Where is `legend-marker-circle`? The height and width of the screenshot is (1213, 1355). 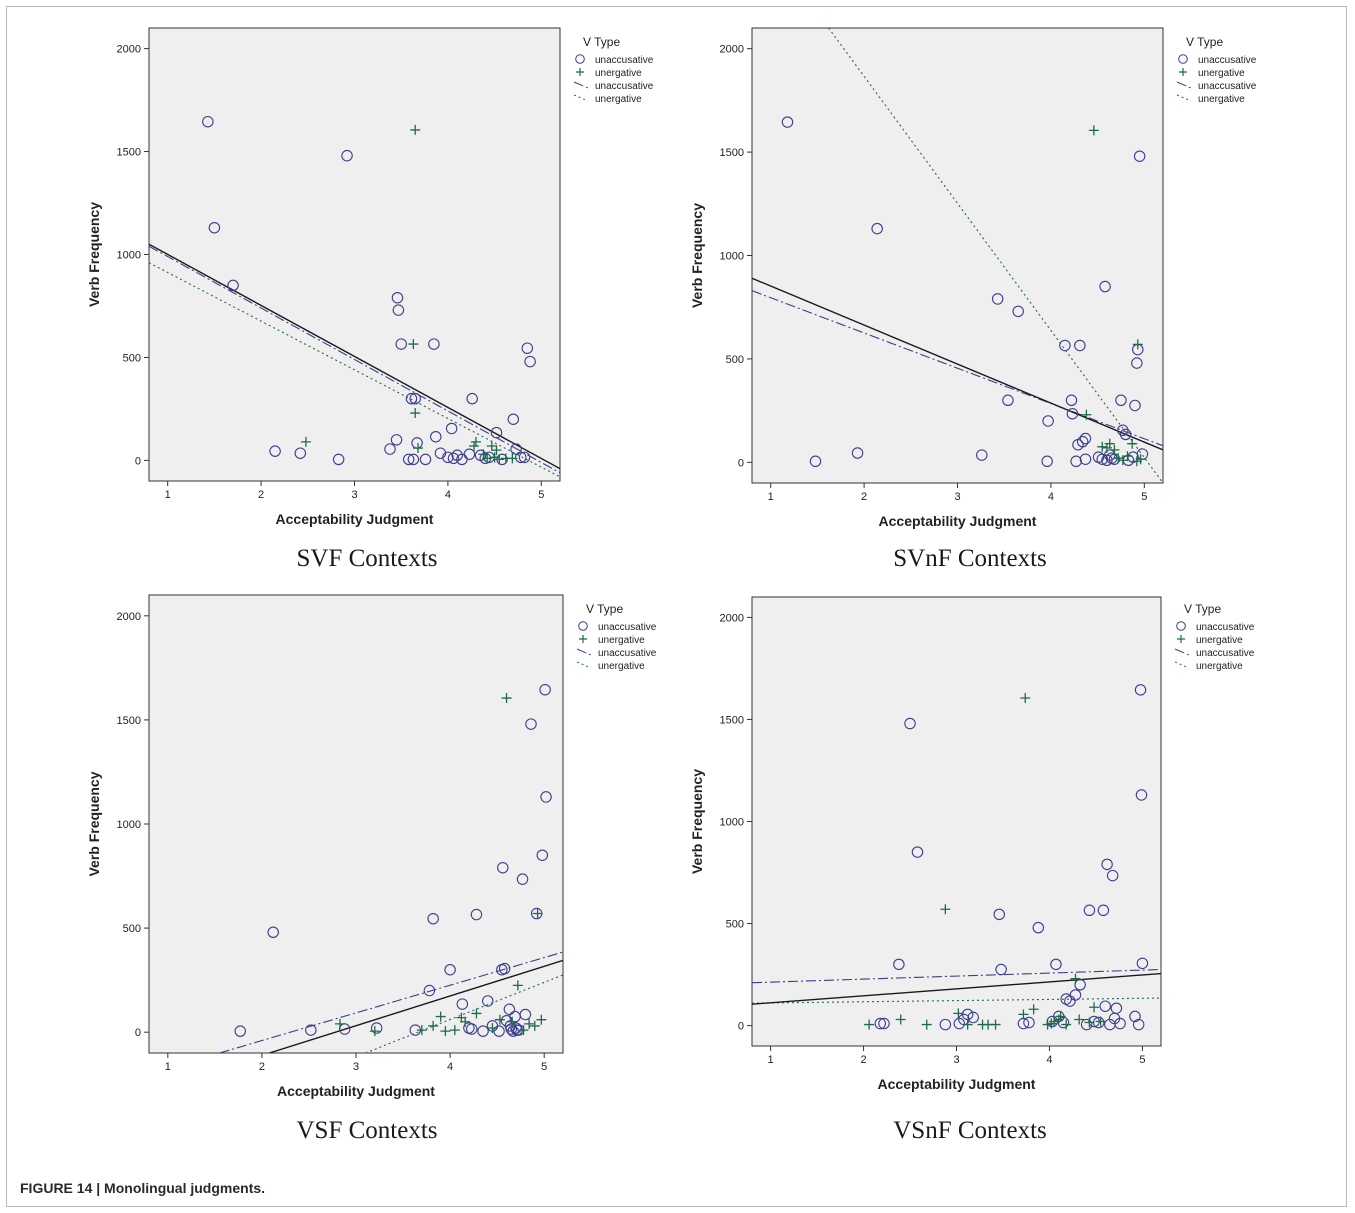 legend-marker-circle is located at coordinates (583, 626).